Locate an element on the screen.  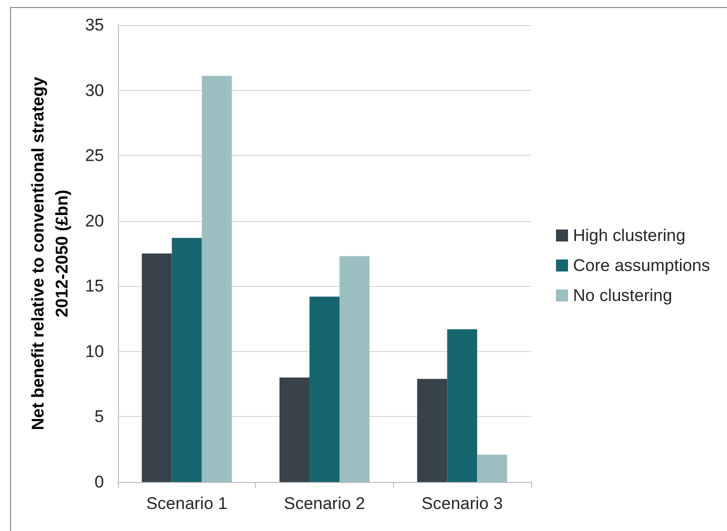
y-tick-label: 5 is located at coordinates (99, 416).